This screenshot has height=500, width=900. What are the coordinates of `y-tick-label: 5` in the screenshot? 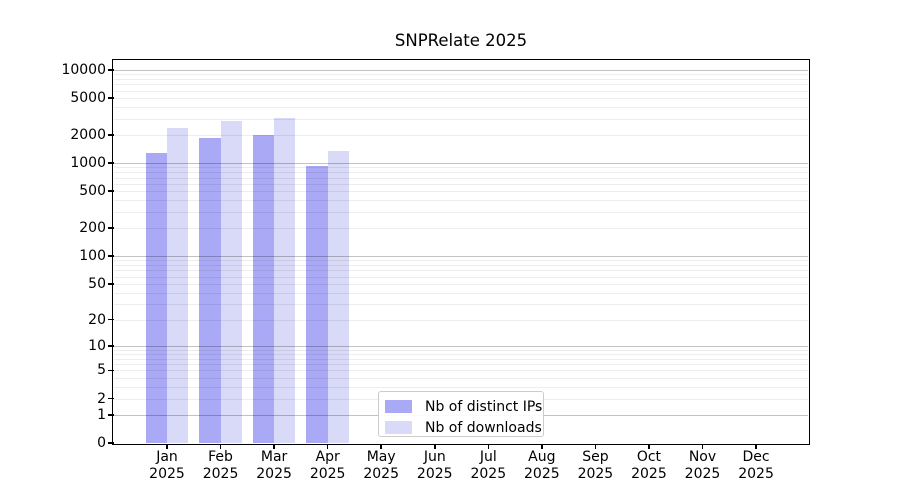 It's located at (101, 370).